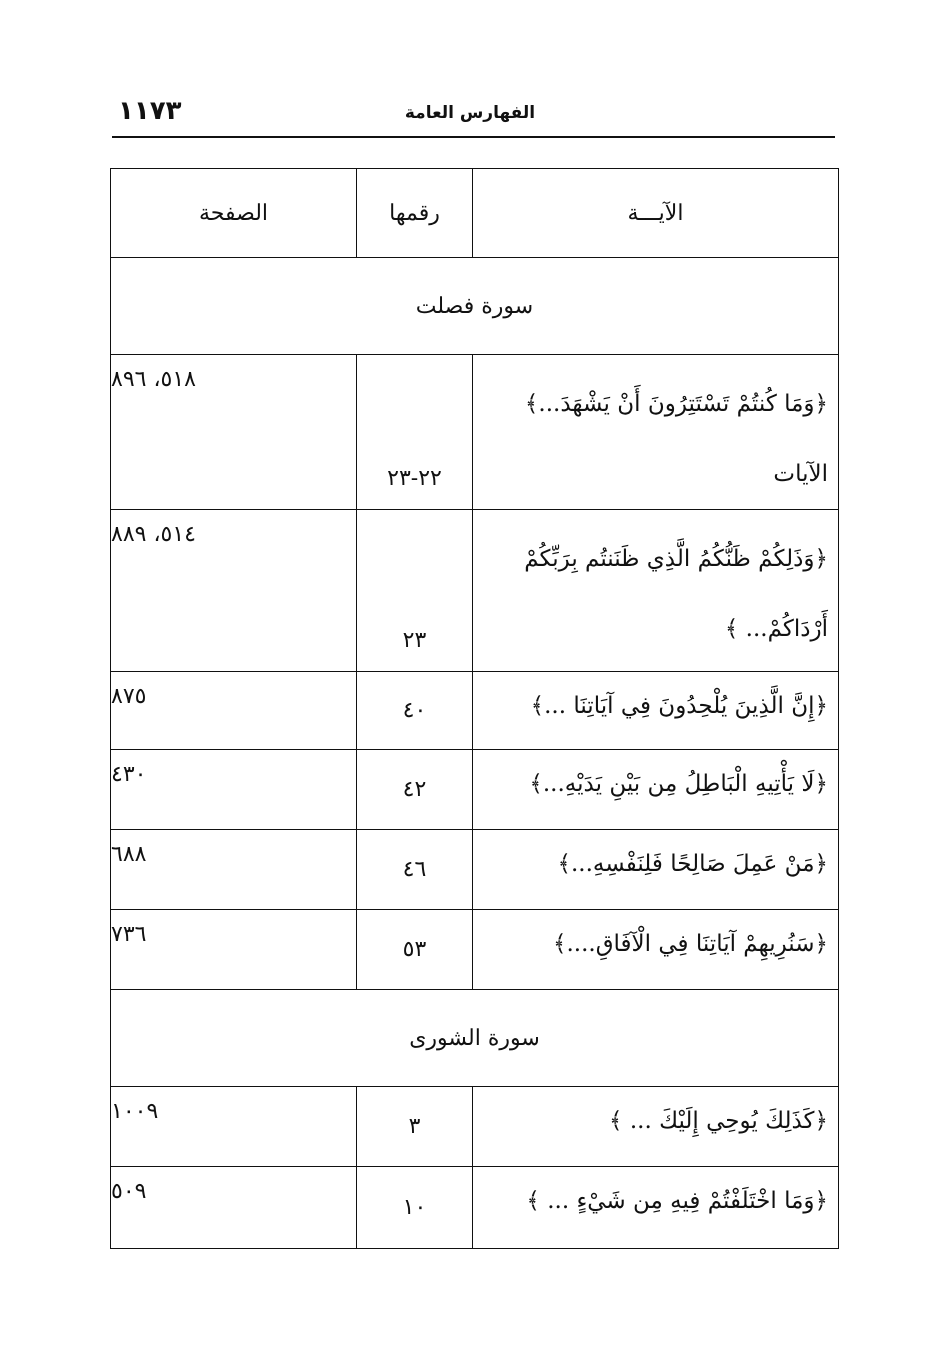  What do you see at coordinates (655, 1126) in the screenshot?
I see `verse-cell: ﴿كَذَلِكَ يُوحِي إِلَيْكَ ... ﴾` at bounding box center [655, 1126].